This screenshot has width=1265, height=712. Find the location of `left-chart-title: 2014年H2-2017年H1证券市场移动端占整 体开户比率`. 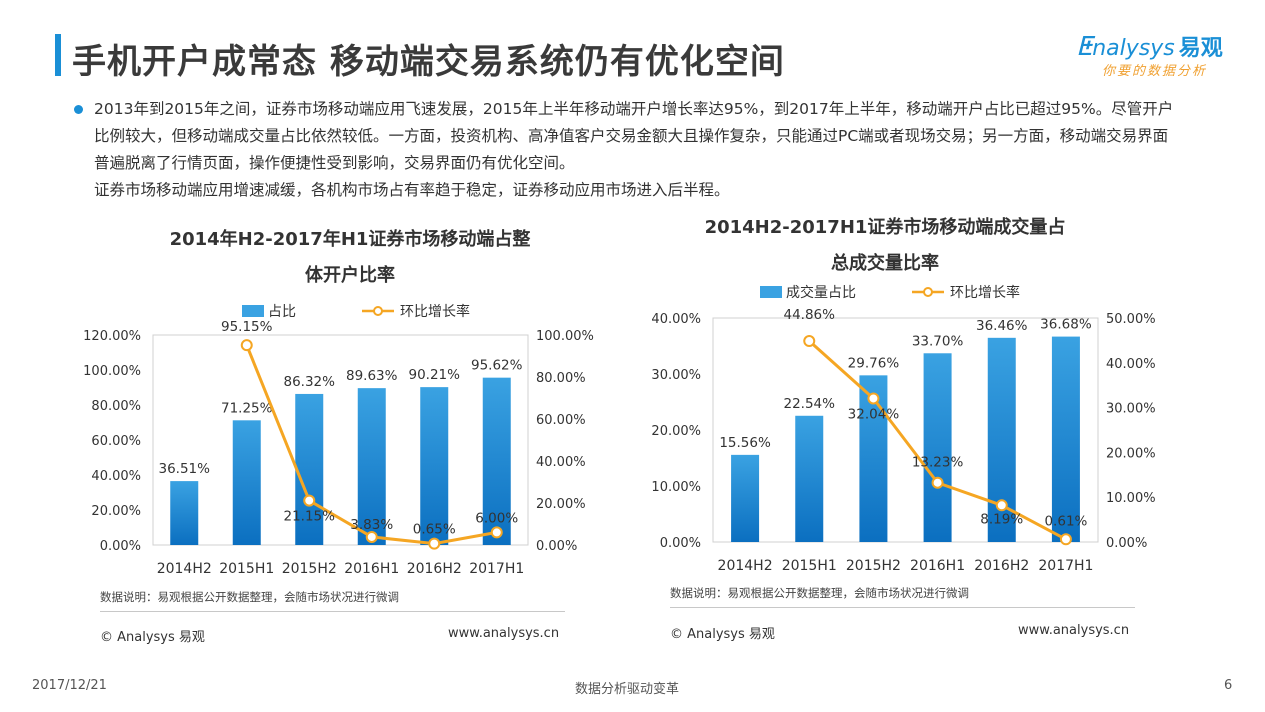

left-chart-title: 2014年H2-2017年H1证券市场移动端占整 体开户比率 is located at coordinates (350, 258).